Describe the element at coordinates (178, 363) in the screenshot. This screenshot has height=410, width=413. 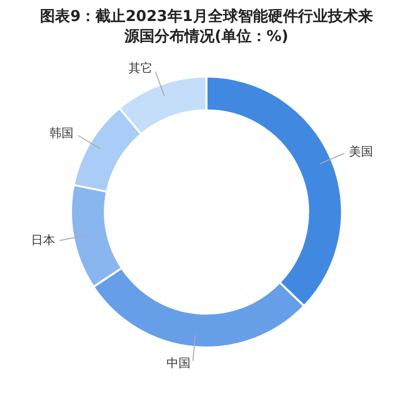
I see `slice-label: 中国` at that location.